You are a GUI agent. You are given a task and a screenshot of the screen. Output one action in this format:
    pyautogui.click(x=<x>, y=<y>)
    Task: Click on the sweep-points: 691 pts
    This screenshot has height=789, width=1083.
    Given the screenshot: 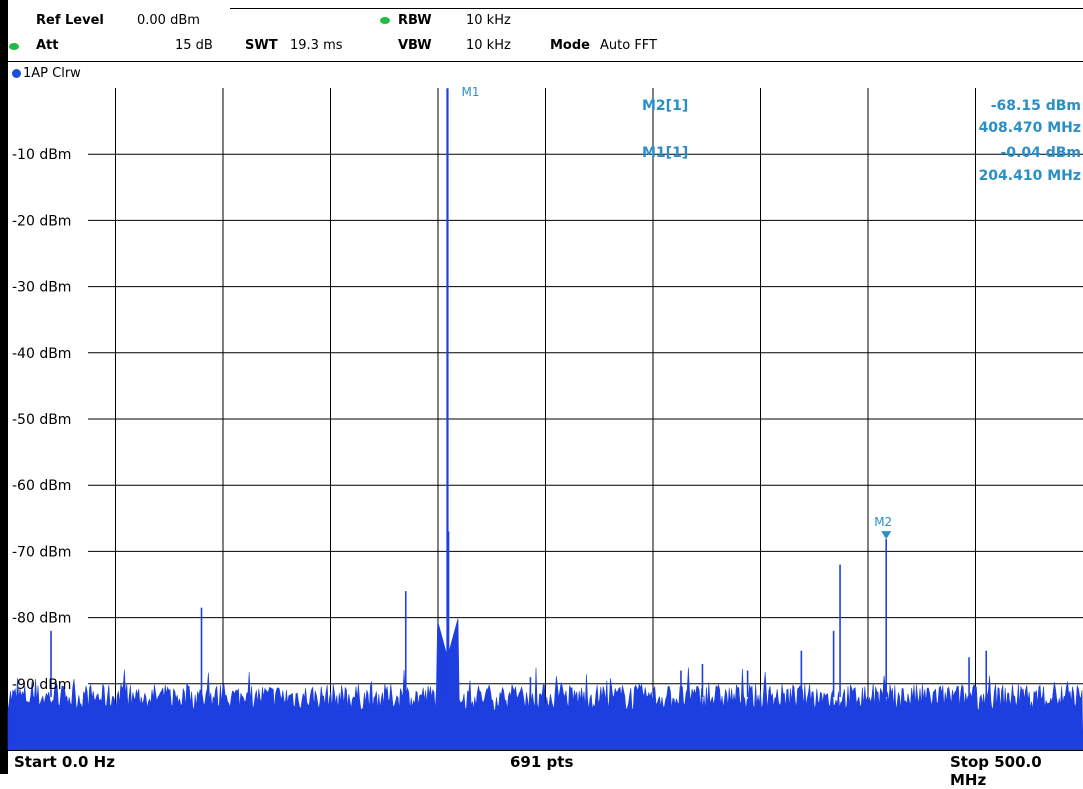 What is the action you would take?
    pyautogui.click(x=542, y=762)
    